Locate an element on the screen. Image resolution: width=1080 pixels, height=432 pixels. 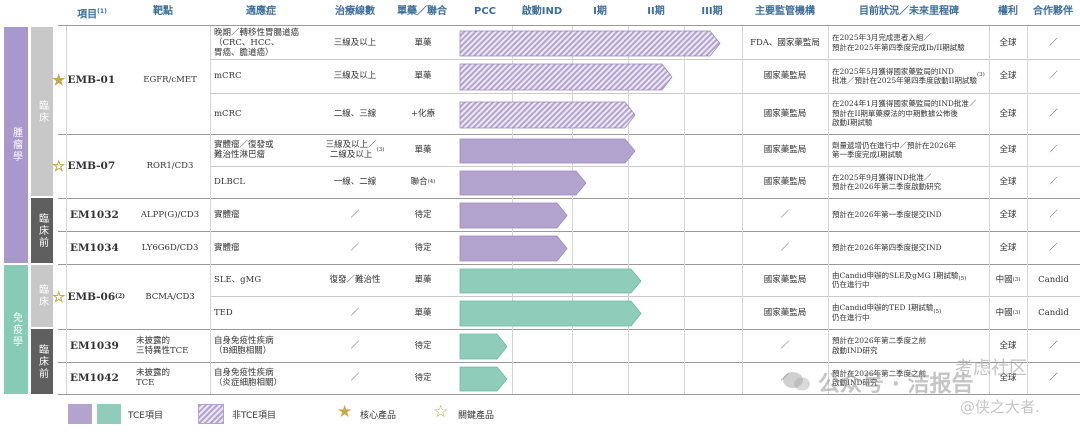
status-cell: 劑量遞增仍在進行中／預計在2026年 第一季度完成I期試驗 is located at coordinates (910, 150).